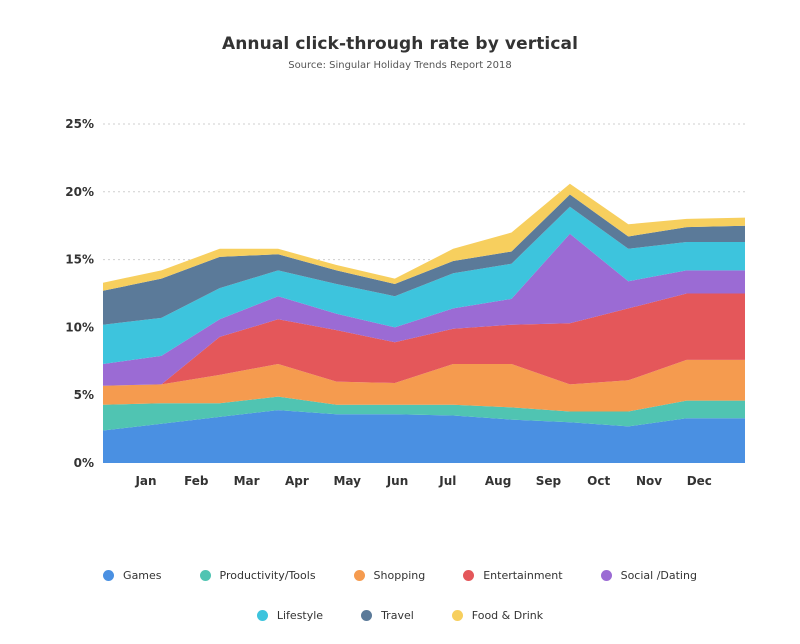  Describe the element at coordinates (79, 260) in the screenshot. I see `y-tick-label: 15%` at that location.